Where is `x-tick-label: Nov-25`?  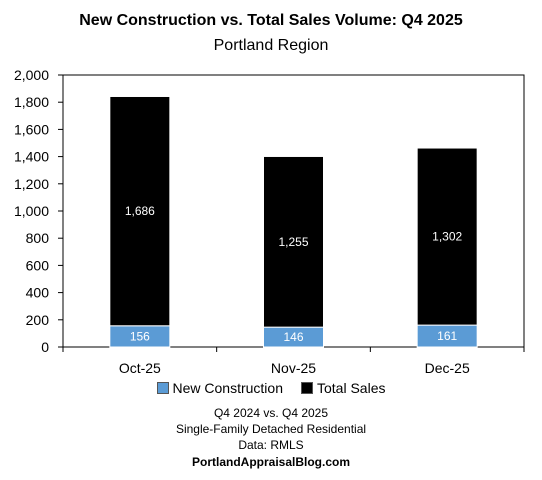 x-tick-label: Nov-25 is located at coordinates (293, 368).